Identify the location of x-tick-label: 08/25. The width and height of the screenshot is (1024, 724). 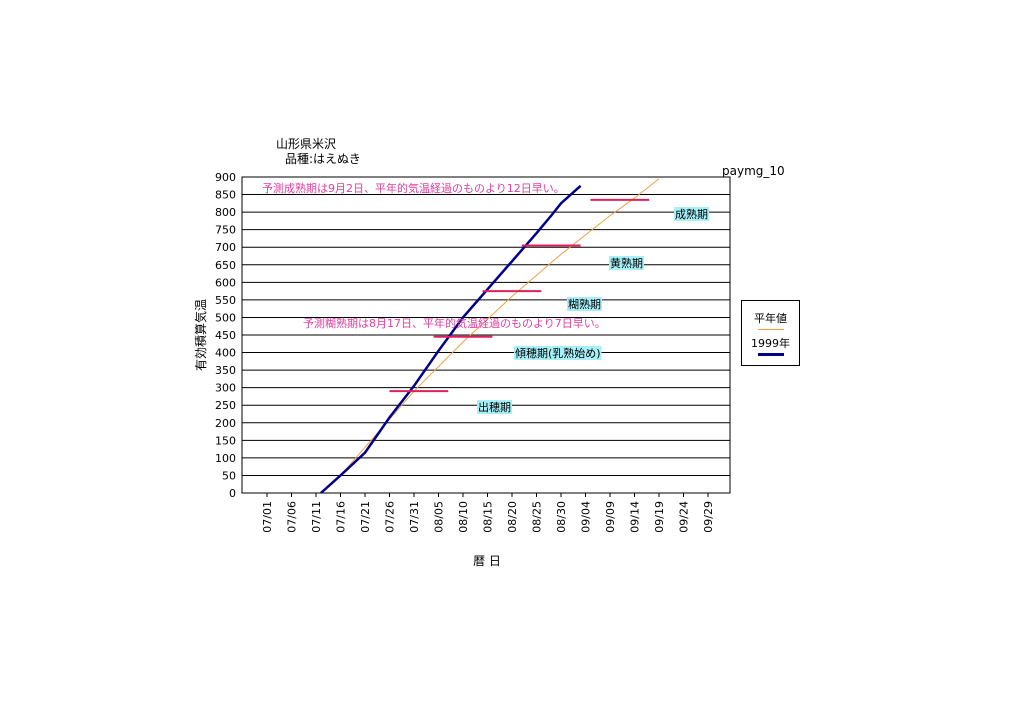
(537, 517).